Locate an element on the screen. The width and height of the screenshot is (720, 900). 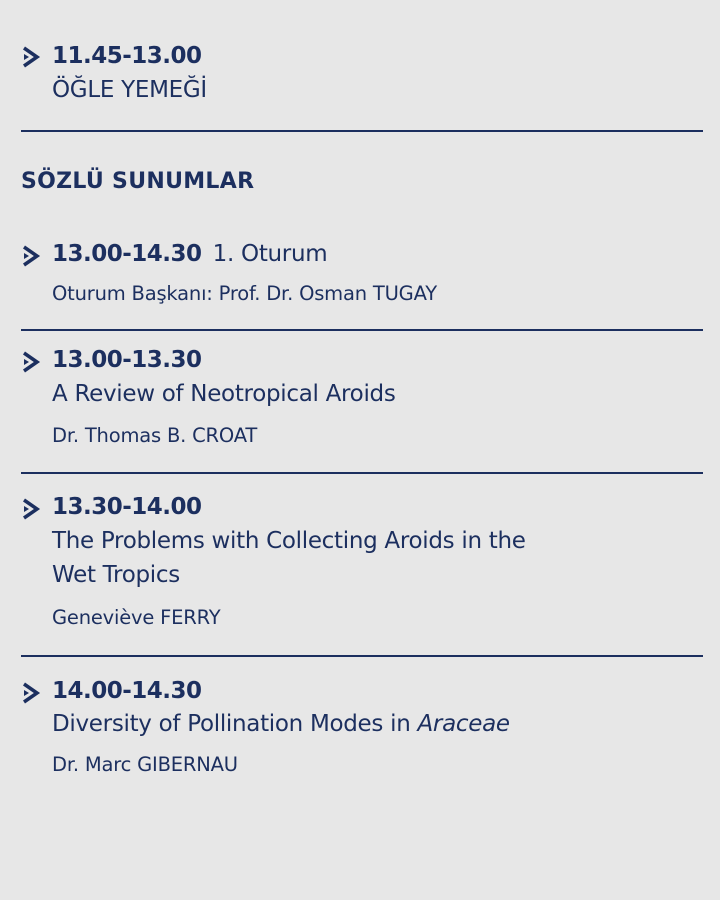
talk-time: 13.00-13.30 is located at coordinates (127, 360).